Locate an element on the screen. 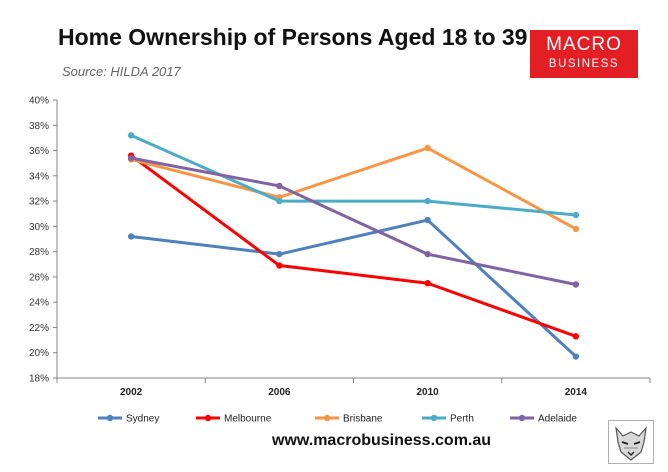 The height and width of the screenshot is (472, 668). x-tick-label: 2014 is located at coordinates (576, 392).